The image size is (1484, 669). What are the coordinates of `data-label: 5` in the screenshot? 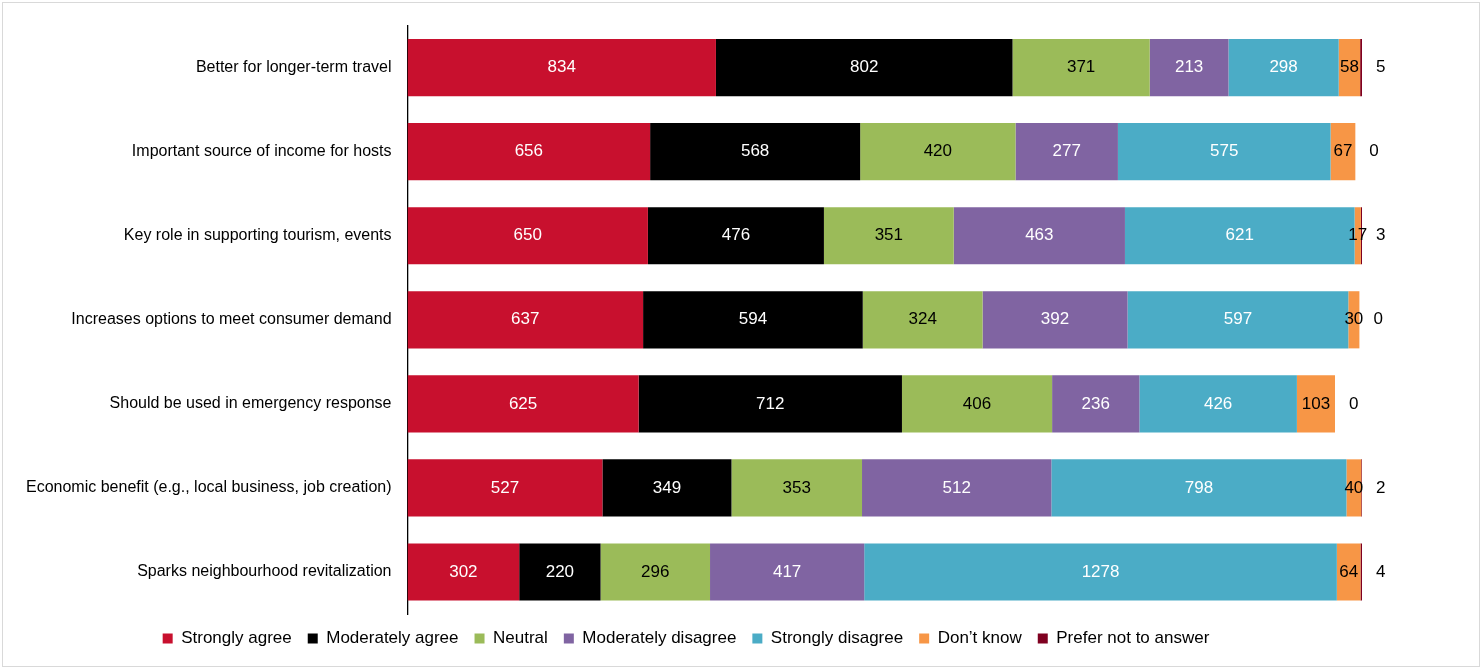 It's located at (1381, 67).